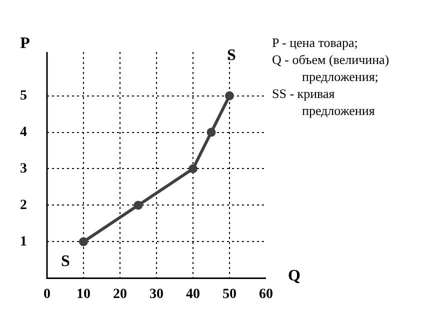 This screenshot has width=426, height=323. What do you see at coordinates (120, 294) in the screenshot?
I see `x-tick-label: 20` at bounding box center [120, 294].